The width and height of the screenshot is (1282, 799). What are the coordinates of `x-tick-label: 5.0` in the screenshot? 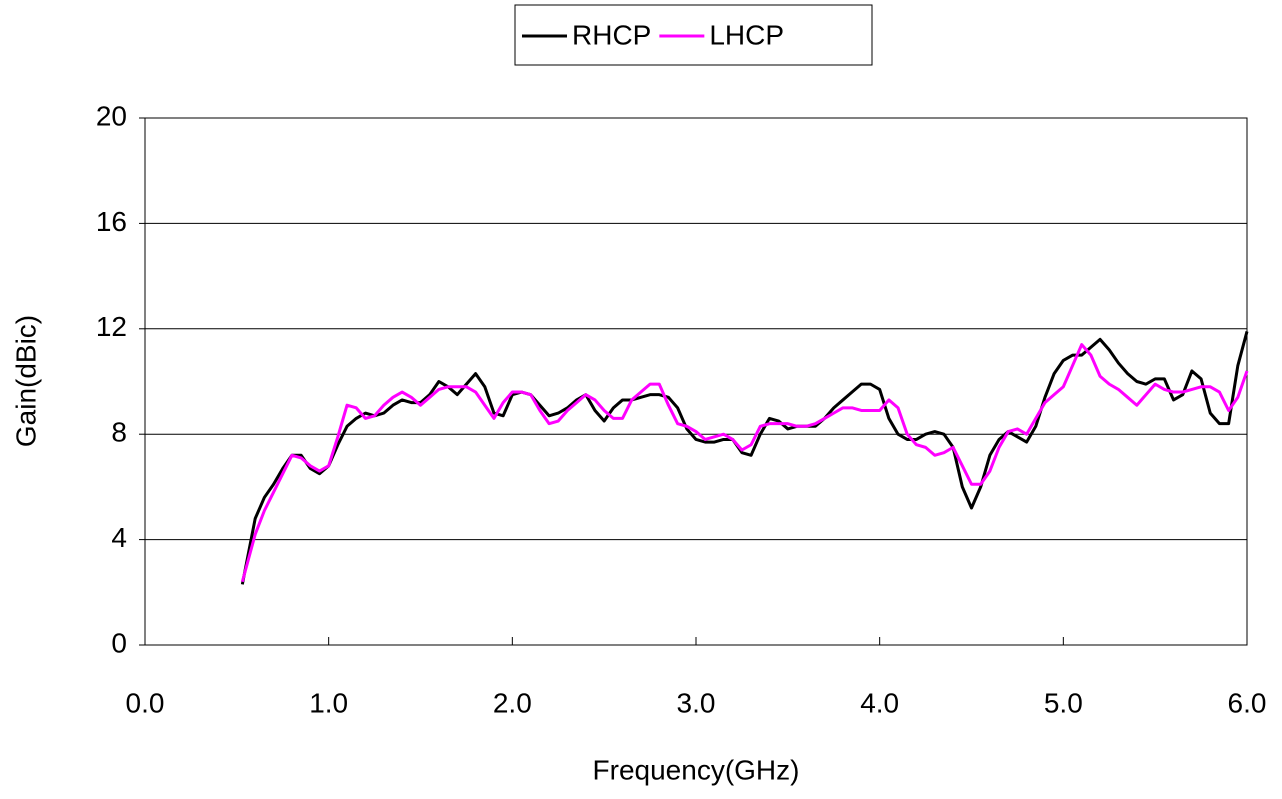 It's located at (1063, 702).